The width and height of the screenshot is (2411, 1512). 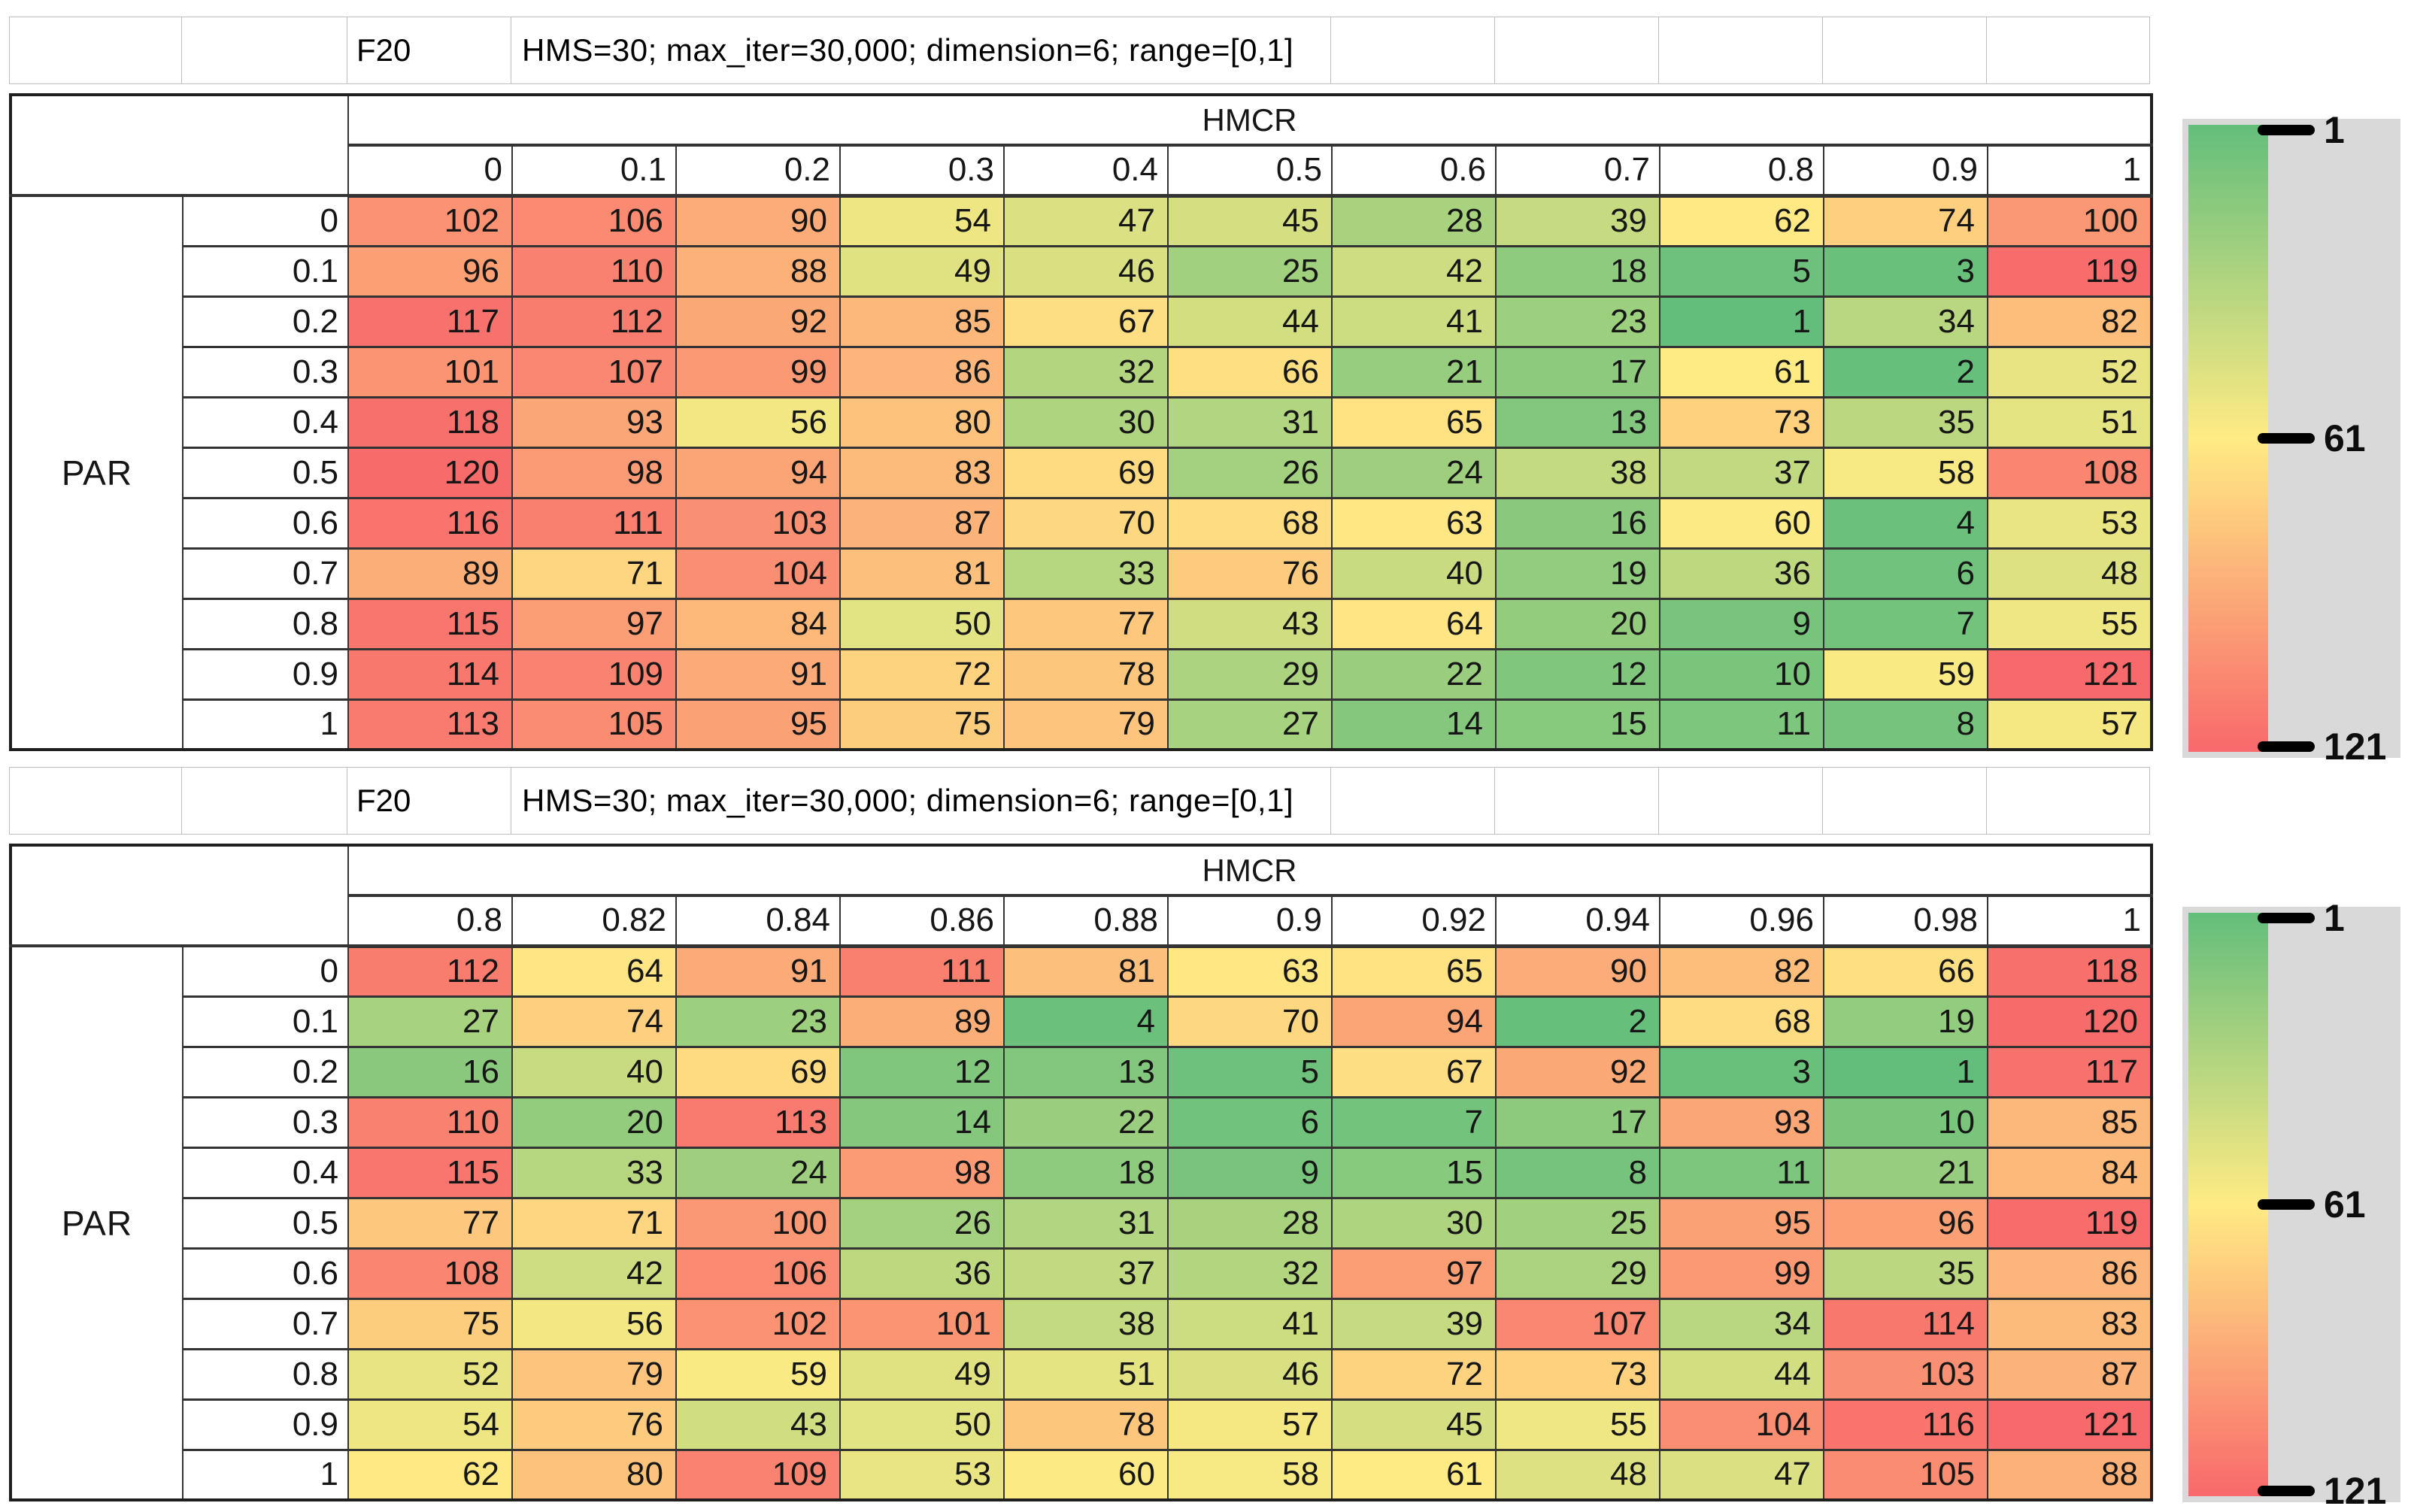 What do you see at coordinates (922, 573) in the screenshot?
I see `heatmap-cell: 81` at bounding box center [922, 573].